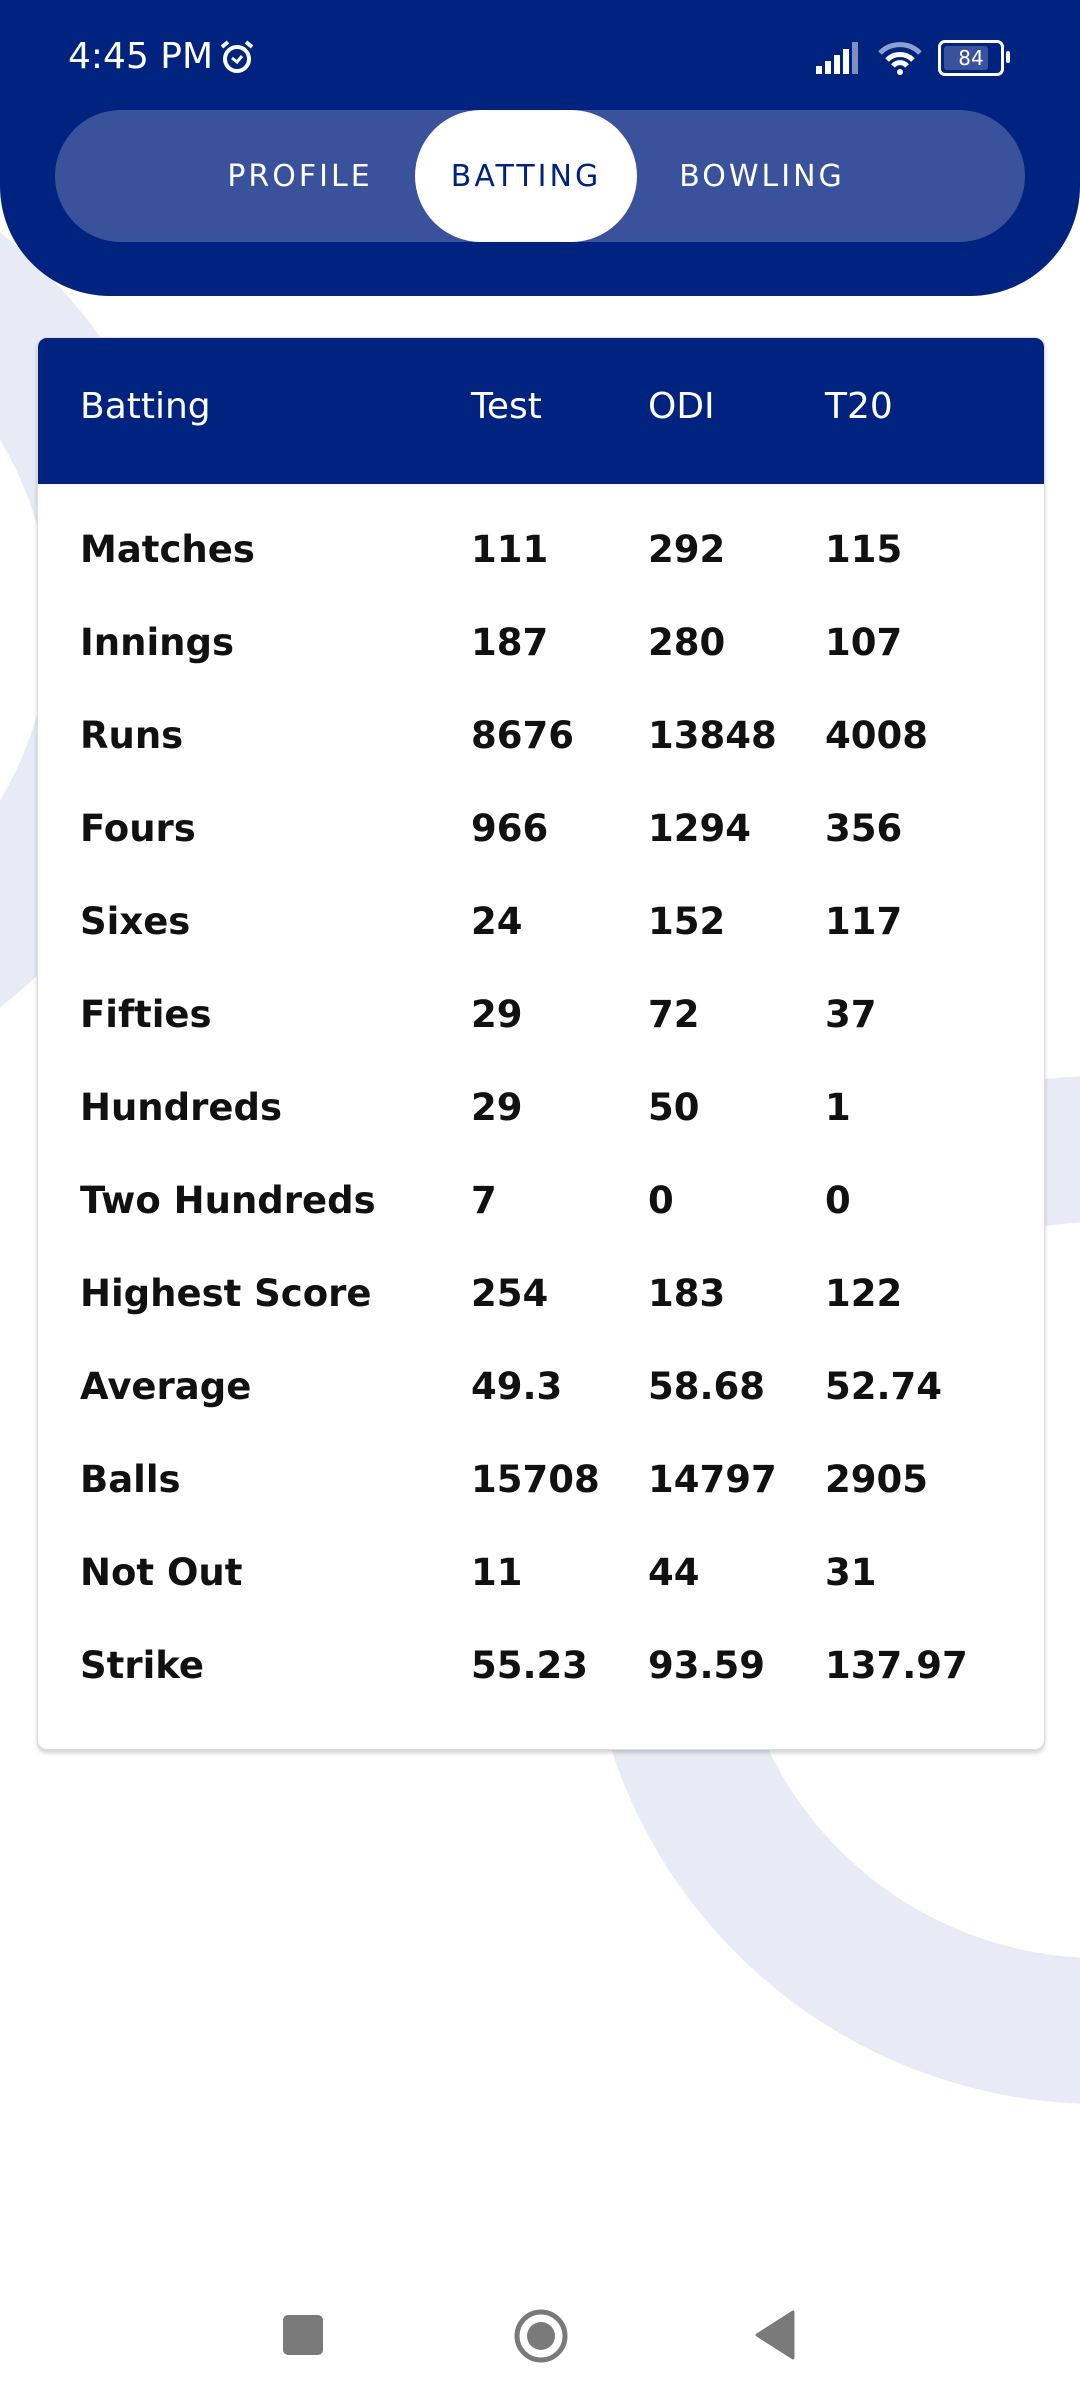  Describe the element at coordinates (838, 1107) in the screenshot. I see `t20-value: 1` at that location.